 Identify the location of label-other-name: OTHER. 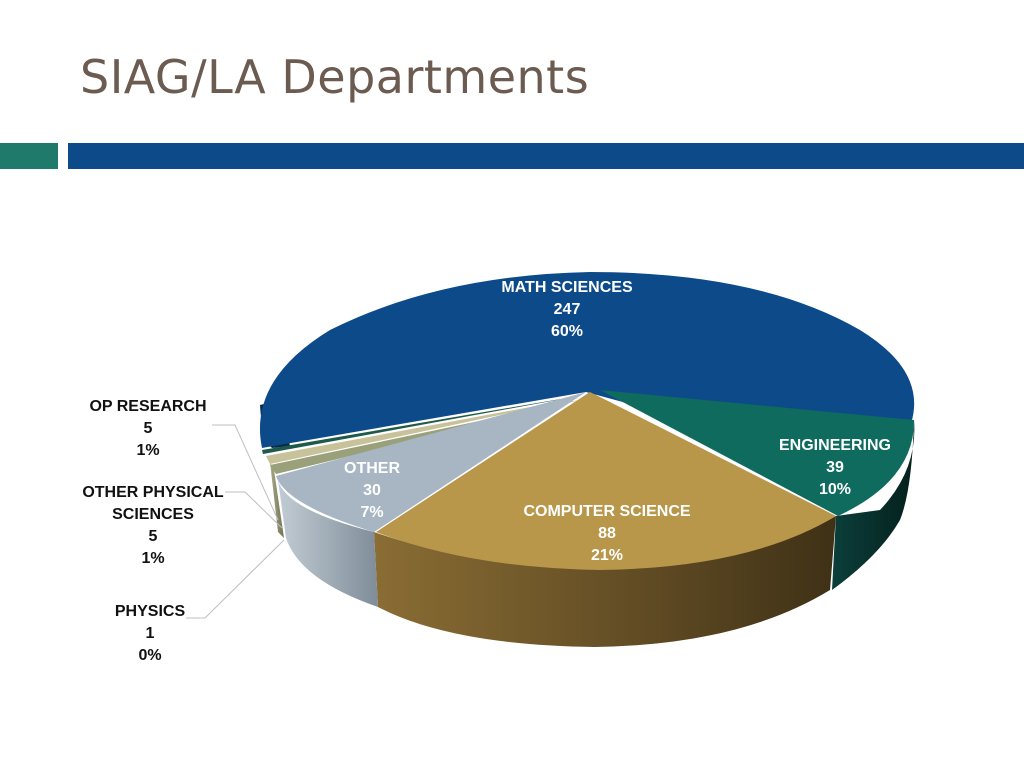
(372, 468).